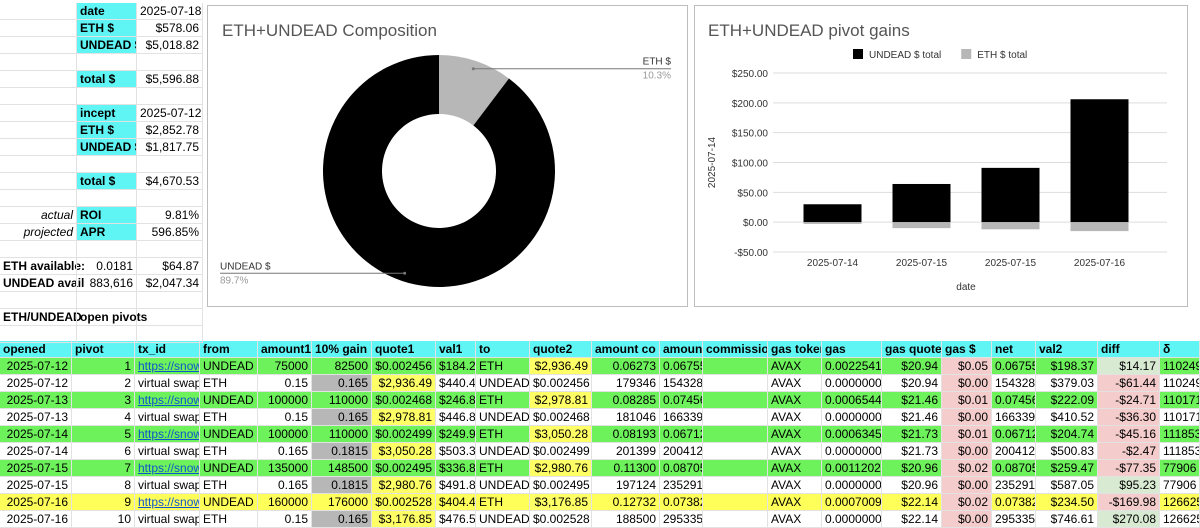 This screenshot has height=528, width=1200. Describe the element at coordinates (1014, 417) in the screenshot. I see `table-cell: 166339` at that location.